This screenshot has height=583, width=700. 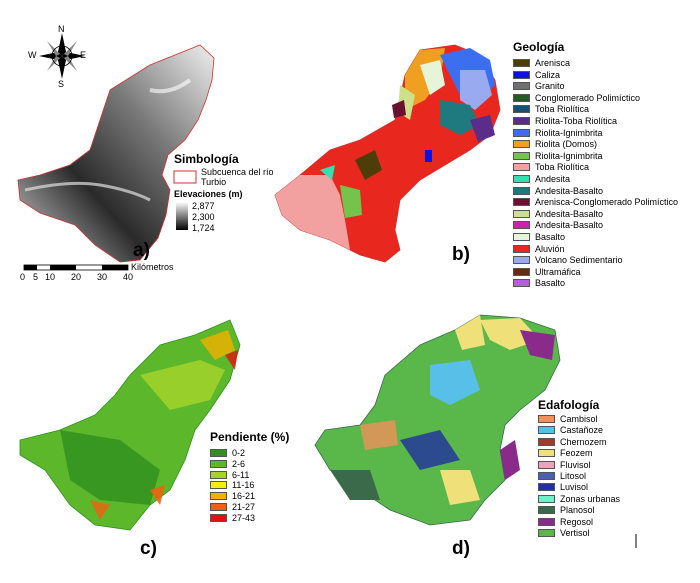 What do you see at coordinates (203, 228) in the screenshot?
I see `elevation-min: 1,724` at bounding box center [203, 228].